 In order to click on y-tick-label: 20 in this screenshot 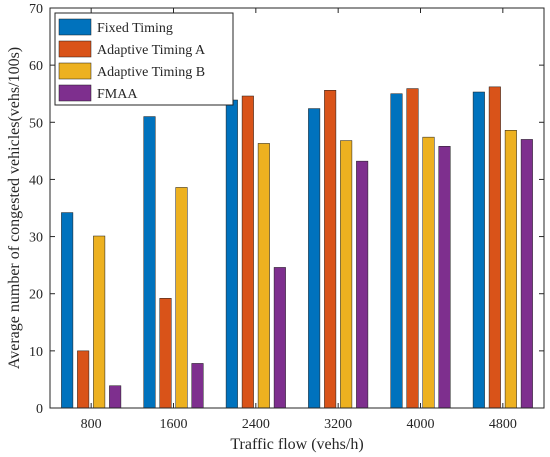, I will do `click(36, 295)`.